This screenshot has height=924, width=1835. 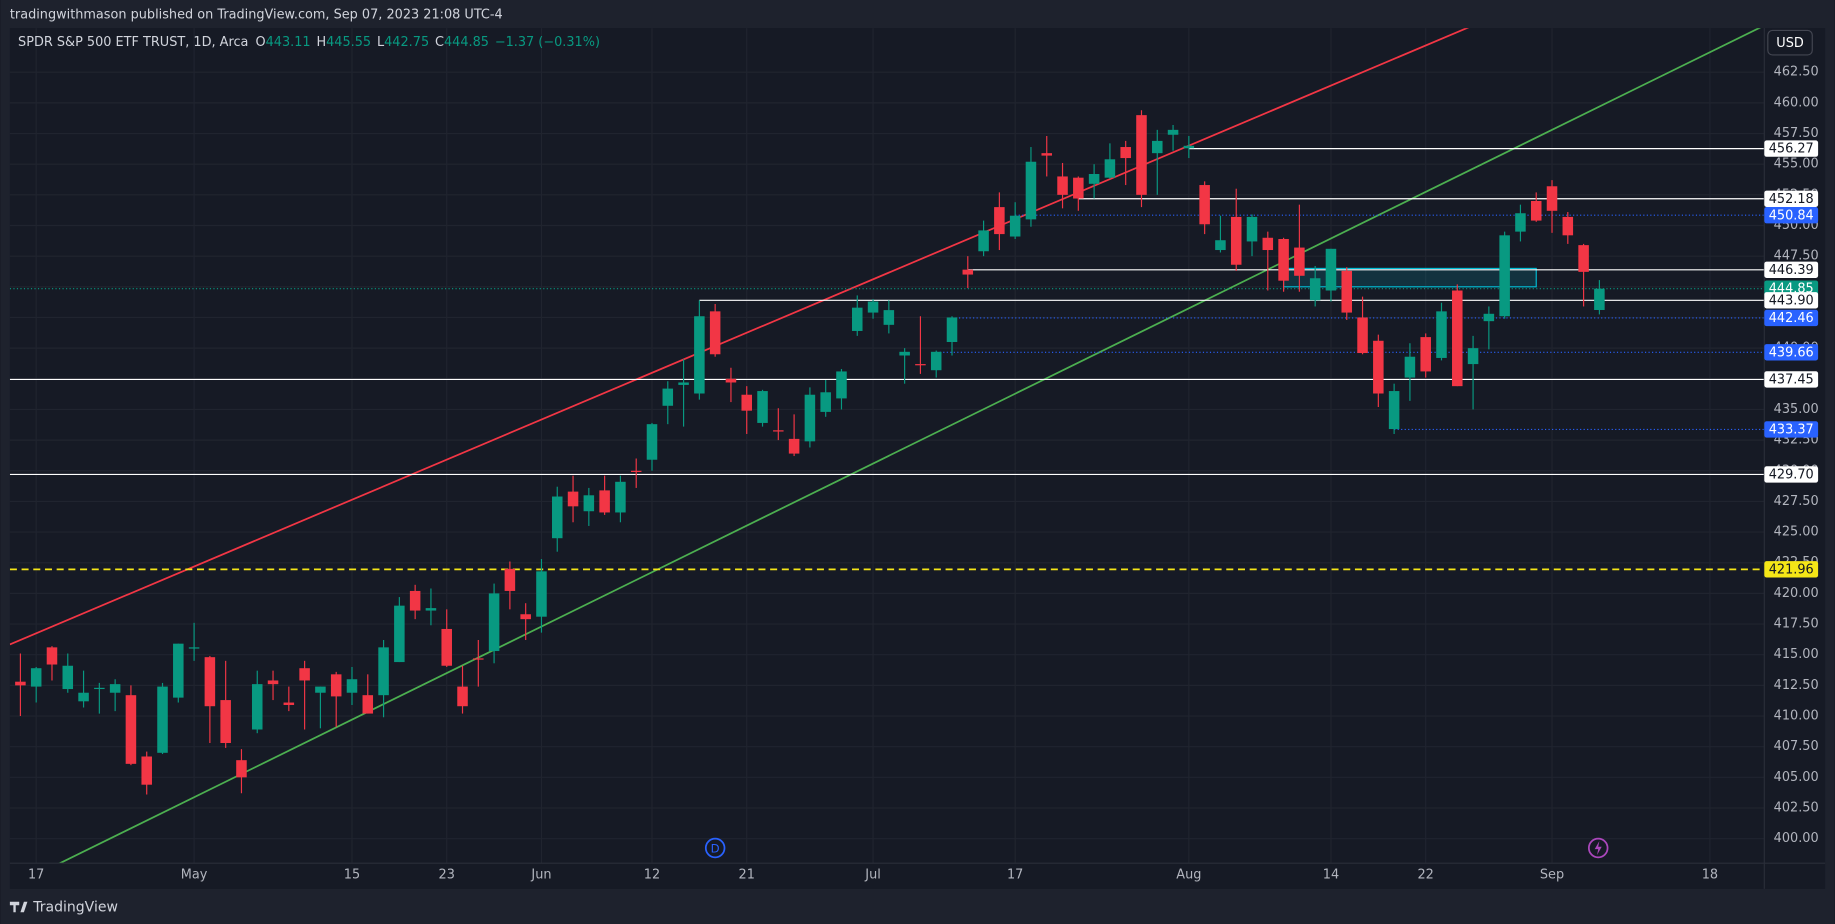 What do you see at coordinates (1796, 102) in the screenshot?
I see `y-tick-label: 460.00` at bounding box center [1796, 102].